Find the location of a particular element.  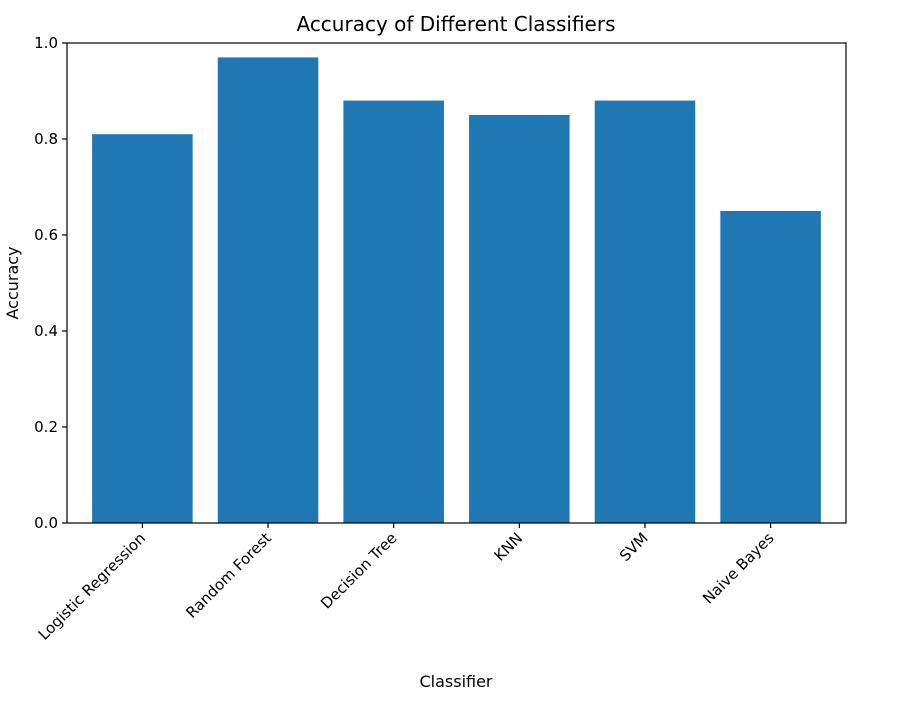

y-tick-label: 0.6 is located at coordinates (46, 235).